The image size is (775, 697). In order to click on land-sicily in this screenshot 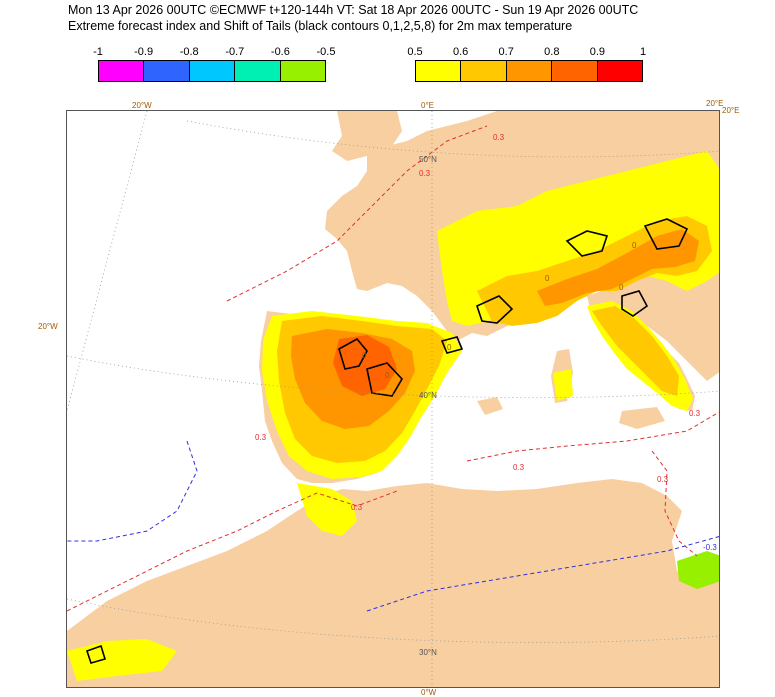, I will do `click(642, 418)`.